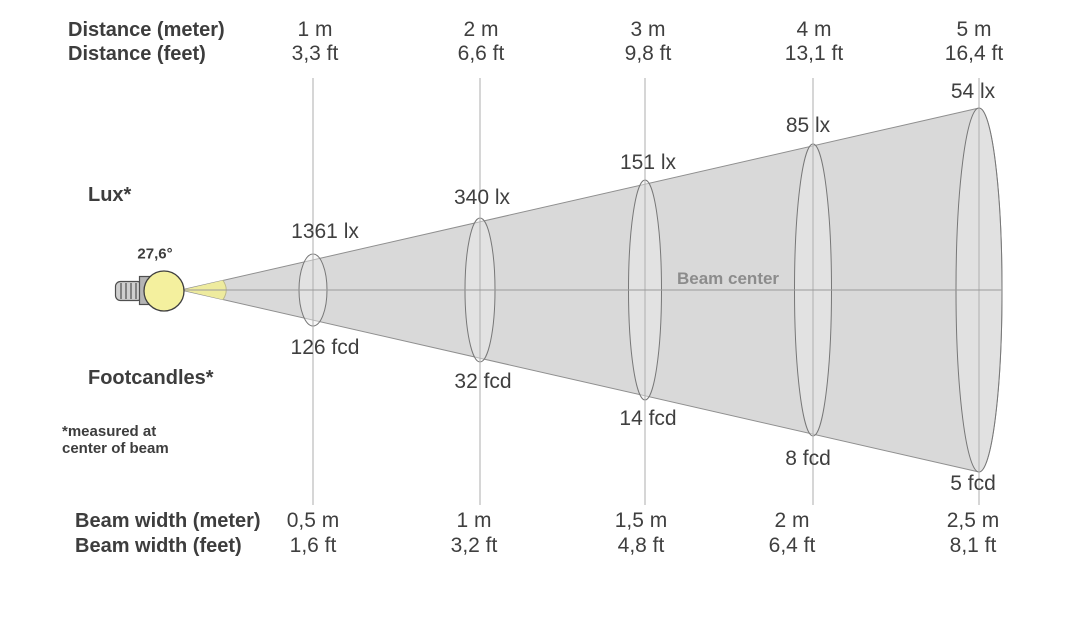  I want to click on distance-header: Distance (meter) Distance (feet), so click(146, 42).